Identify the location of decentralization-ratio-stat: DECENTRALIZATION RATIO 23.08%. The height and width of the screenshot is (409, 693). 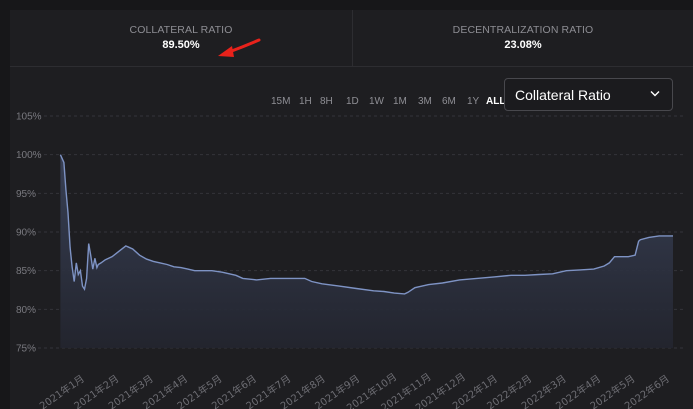
(523, 38).